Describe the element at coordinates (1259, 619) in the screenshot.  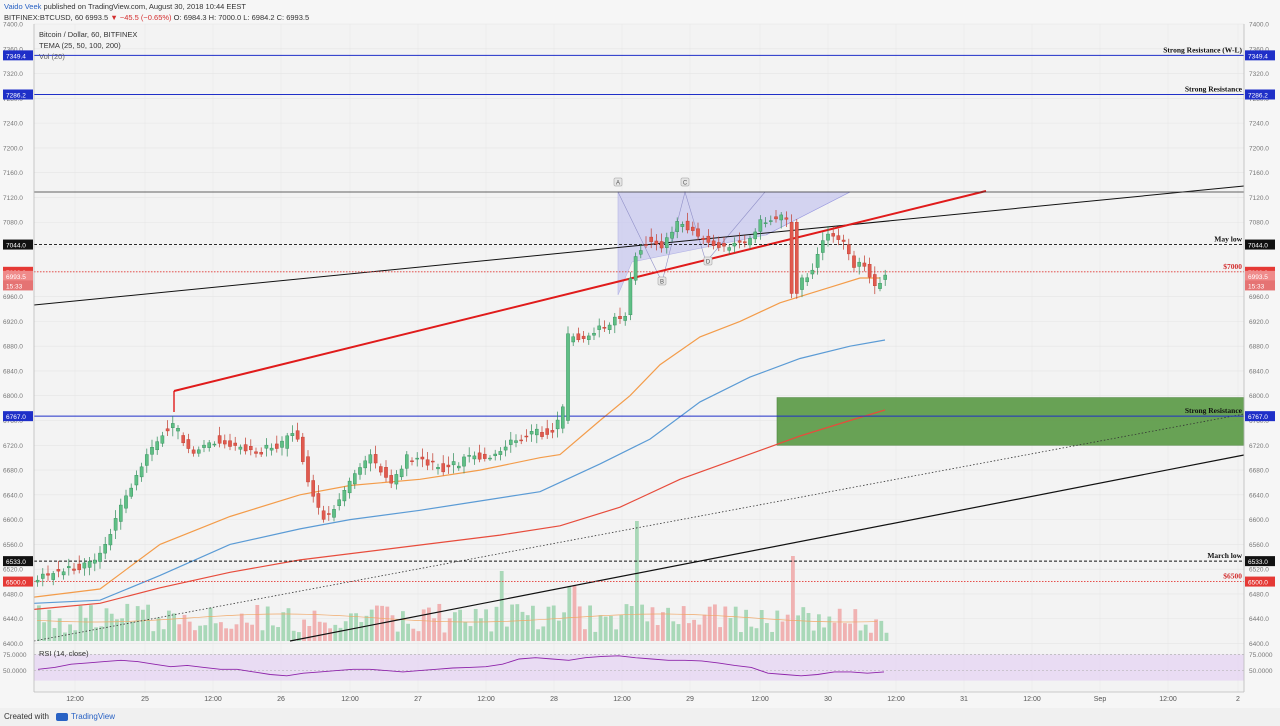
I see `y-tick-label-right: 6440.0` at that location.